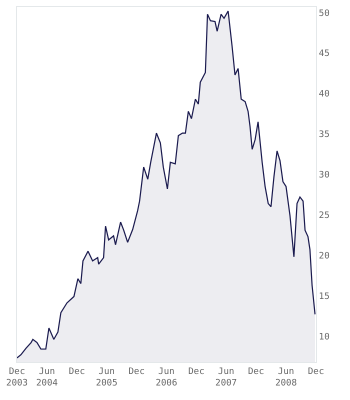  What do you see at coordinates (226, 377) in the screenshot?
I see `x-tick-label: Jun 2007` at bounding box center [226, 377].